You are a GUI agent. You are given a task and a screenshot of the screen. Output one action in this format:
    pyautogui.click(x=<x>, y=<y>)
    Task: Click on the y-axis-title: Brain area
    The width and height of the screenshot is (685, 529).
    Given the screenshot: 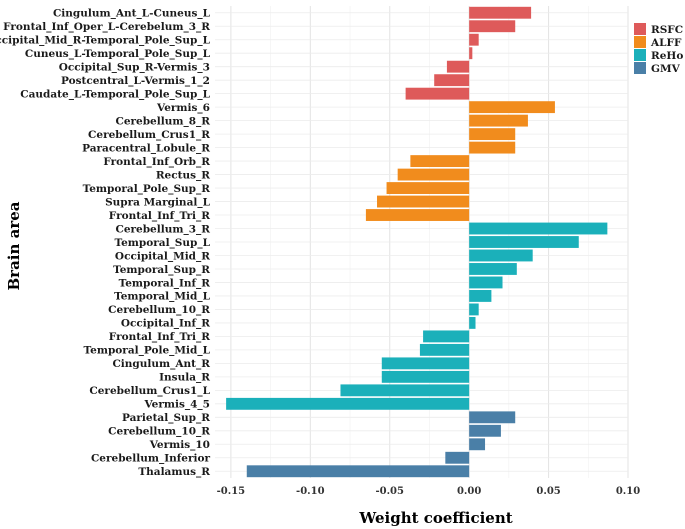 What is the action you would take?
    pyautogui.click(x=14, y=245)
    